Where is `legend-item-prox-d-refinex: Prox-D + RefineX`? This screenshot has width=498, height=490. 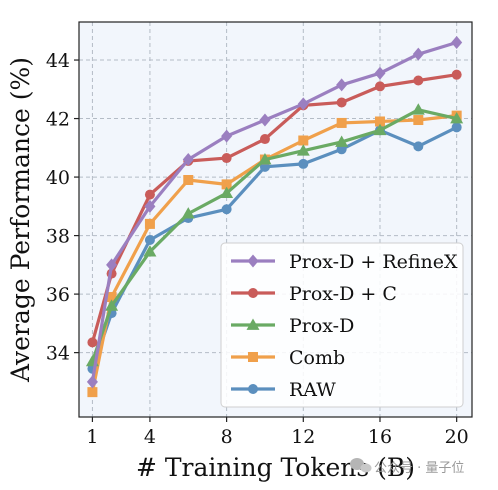
legend-item-prox-d-refinex: Prox-D + RefineX is located at coordinates (344, 262).